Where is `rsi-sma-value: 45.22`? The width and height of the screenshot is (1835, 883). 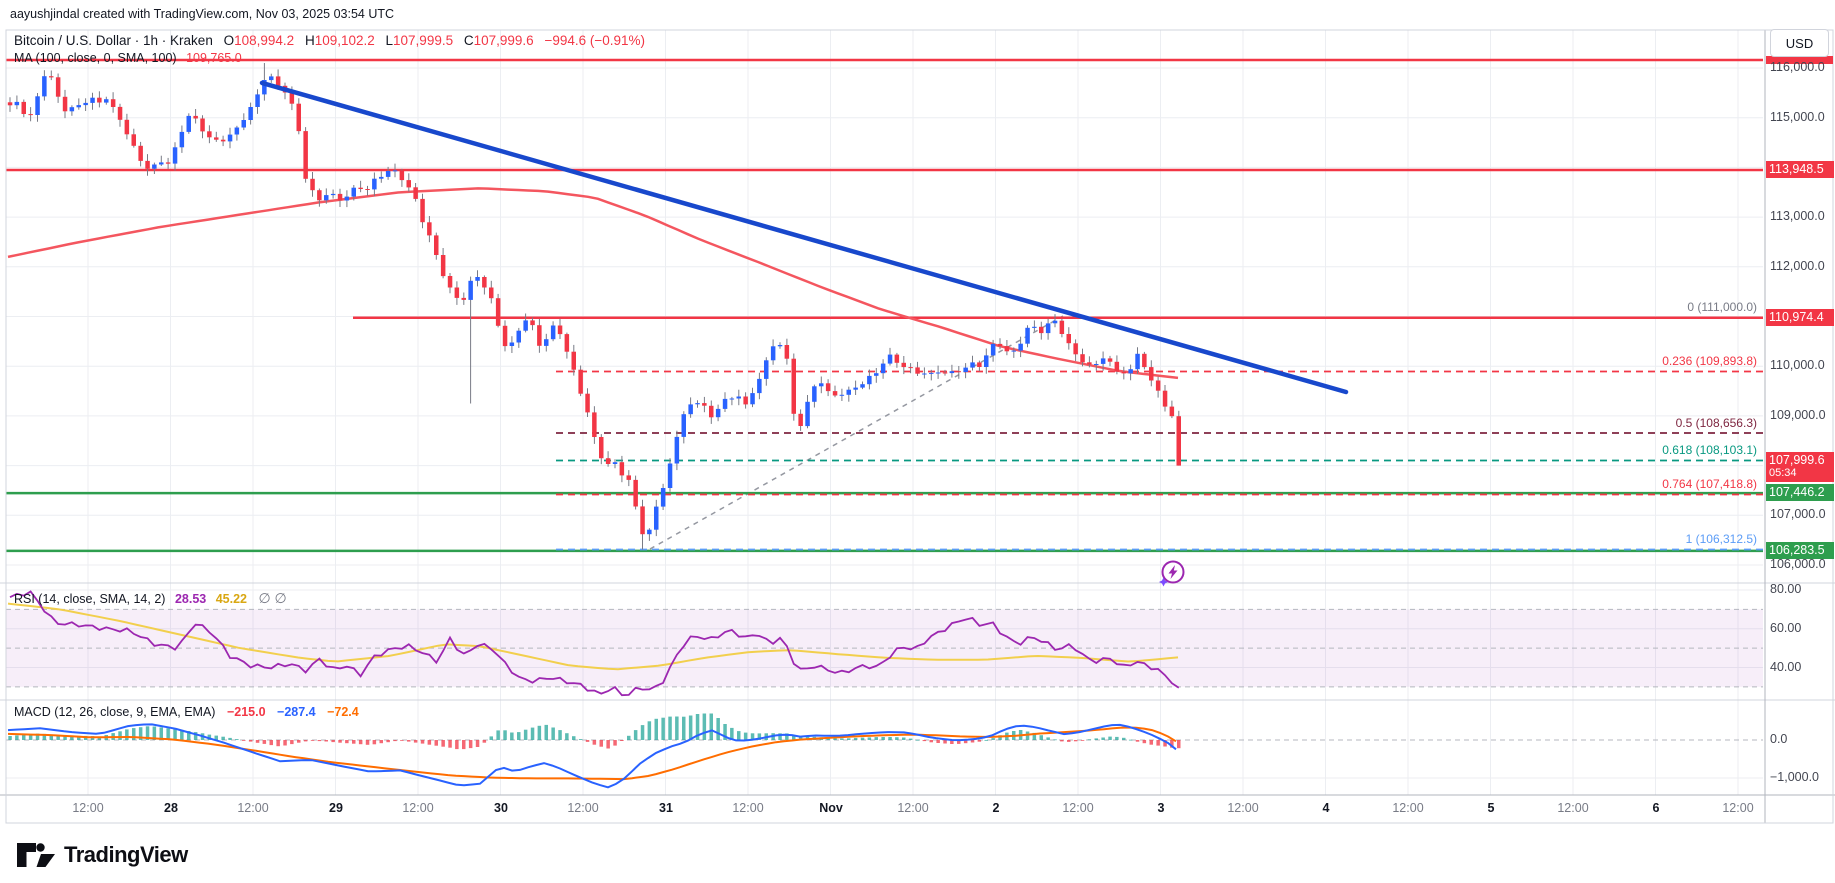 rsi-sma-value: 45.22 is located at coordinates (231, 599).